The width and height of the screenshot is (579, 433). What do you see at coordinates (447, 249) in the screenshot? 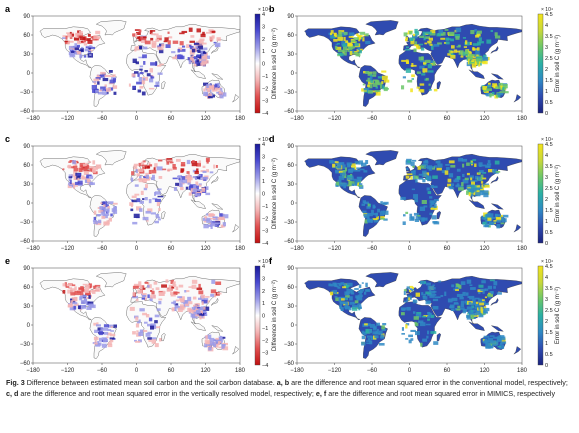
I see `x-tick-label: 60` at bounding box center [447, 249].